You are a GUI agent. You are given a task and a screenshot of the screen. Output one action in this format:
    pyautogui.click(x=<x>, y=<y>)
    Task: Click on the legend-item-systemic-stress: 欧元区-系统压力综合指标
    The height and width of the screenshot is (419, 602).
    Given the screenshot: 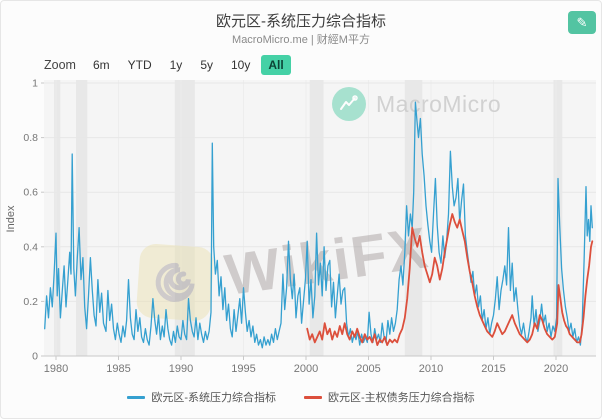 What is the action you would take?
    pyautogui.click(x=201, y=397)
    